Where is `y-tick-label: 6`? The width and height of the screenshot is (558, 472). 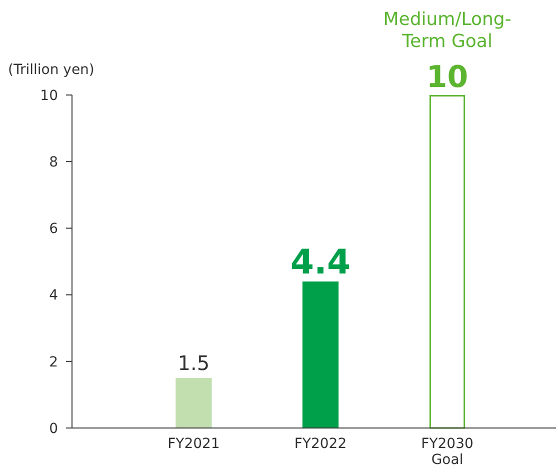 y-tick-label: 6 is located at coordinates (53, 229).